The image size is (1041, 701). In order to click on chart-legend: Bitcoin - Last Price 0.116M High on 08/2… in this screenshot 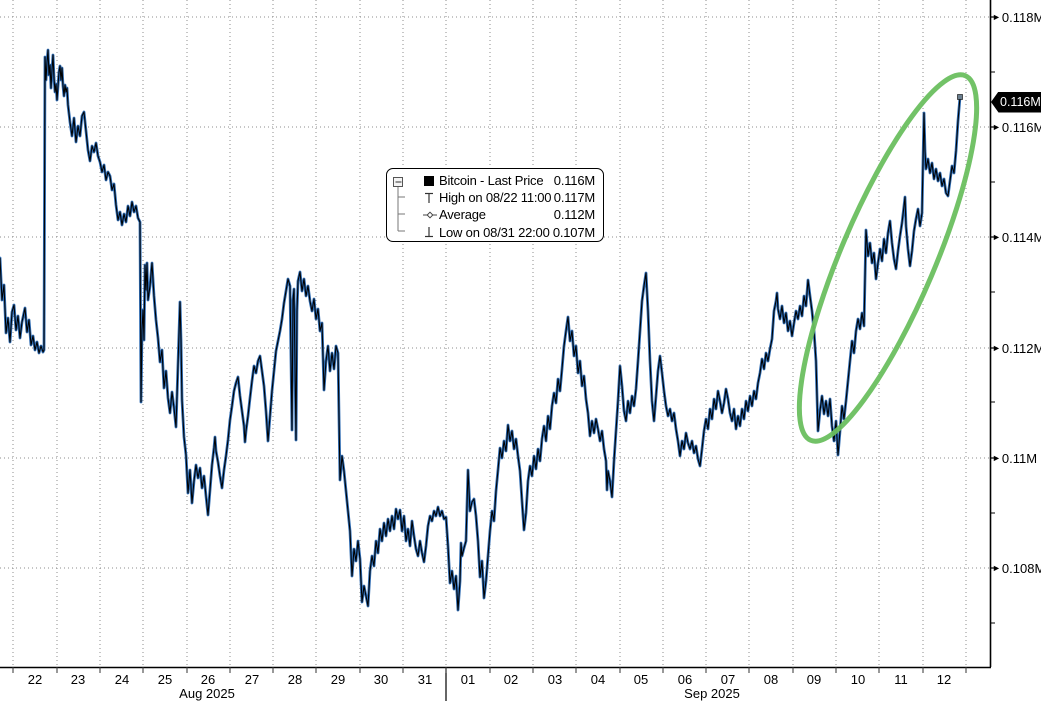, I will do `click(495, 205)`.